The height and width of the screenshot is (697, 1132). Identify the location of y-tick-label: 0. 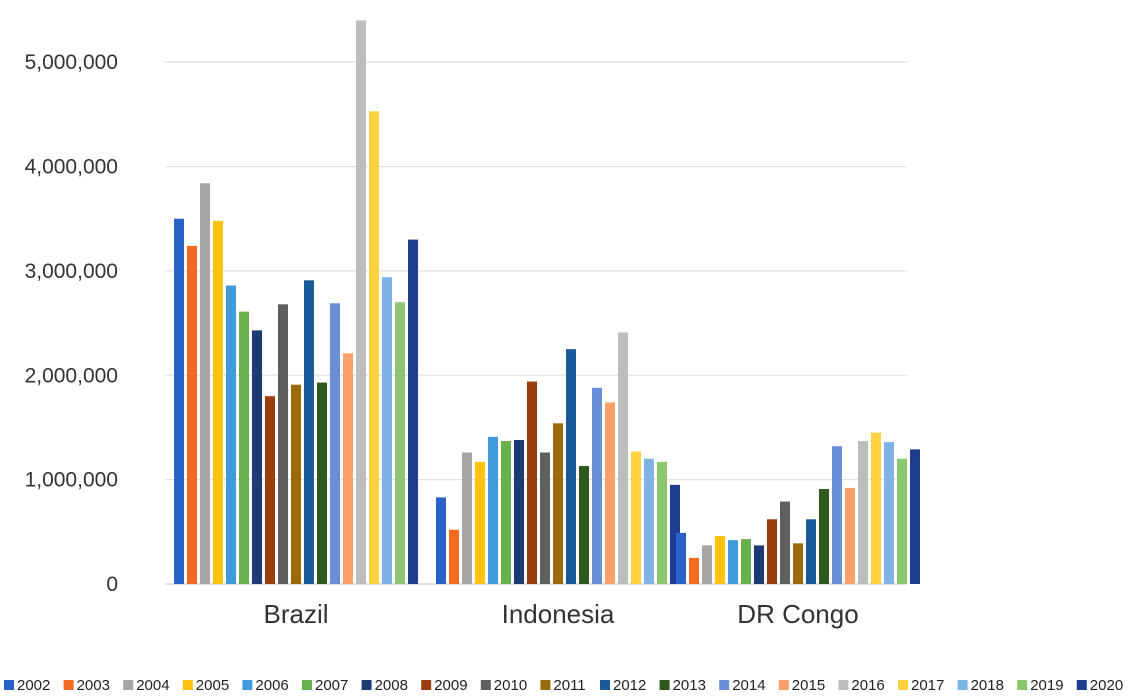
(112, 584).